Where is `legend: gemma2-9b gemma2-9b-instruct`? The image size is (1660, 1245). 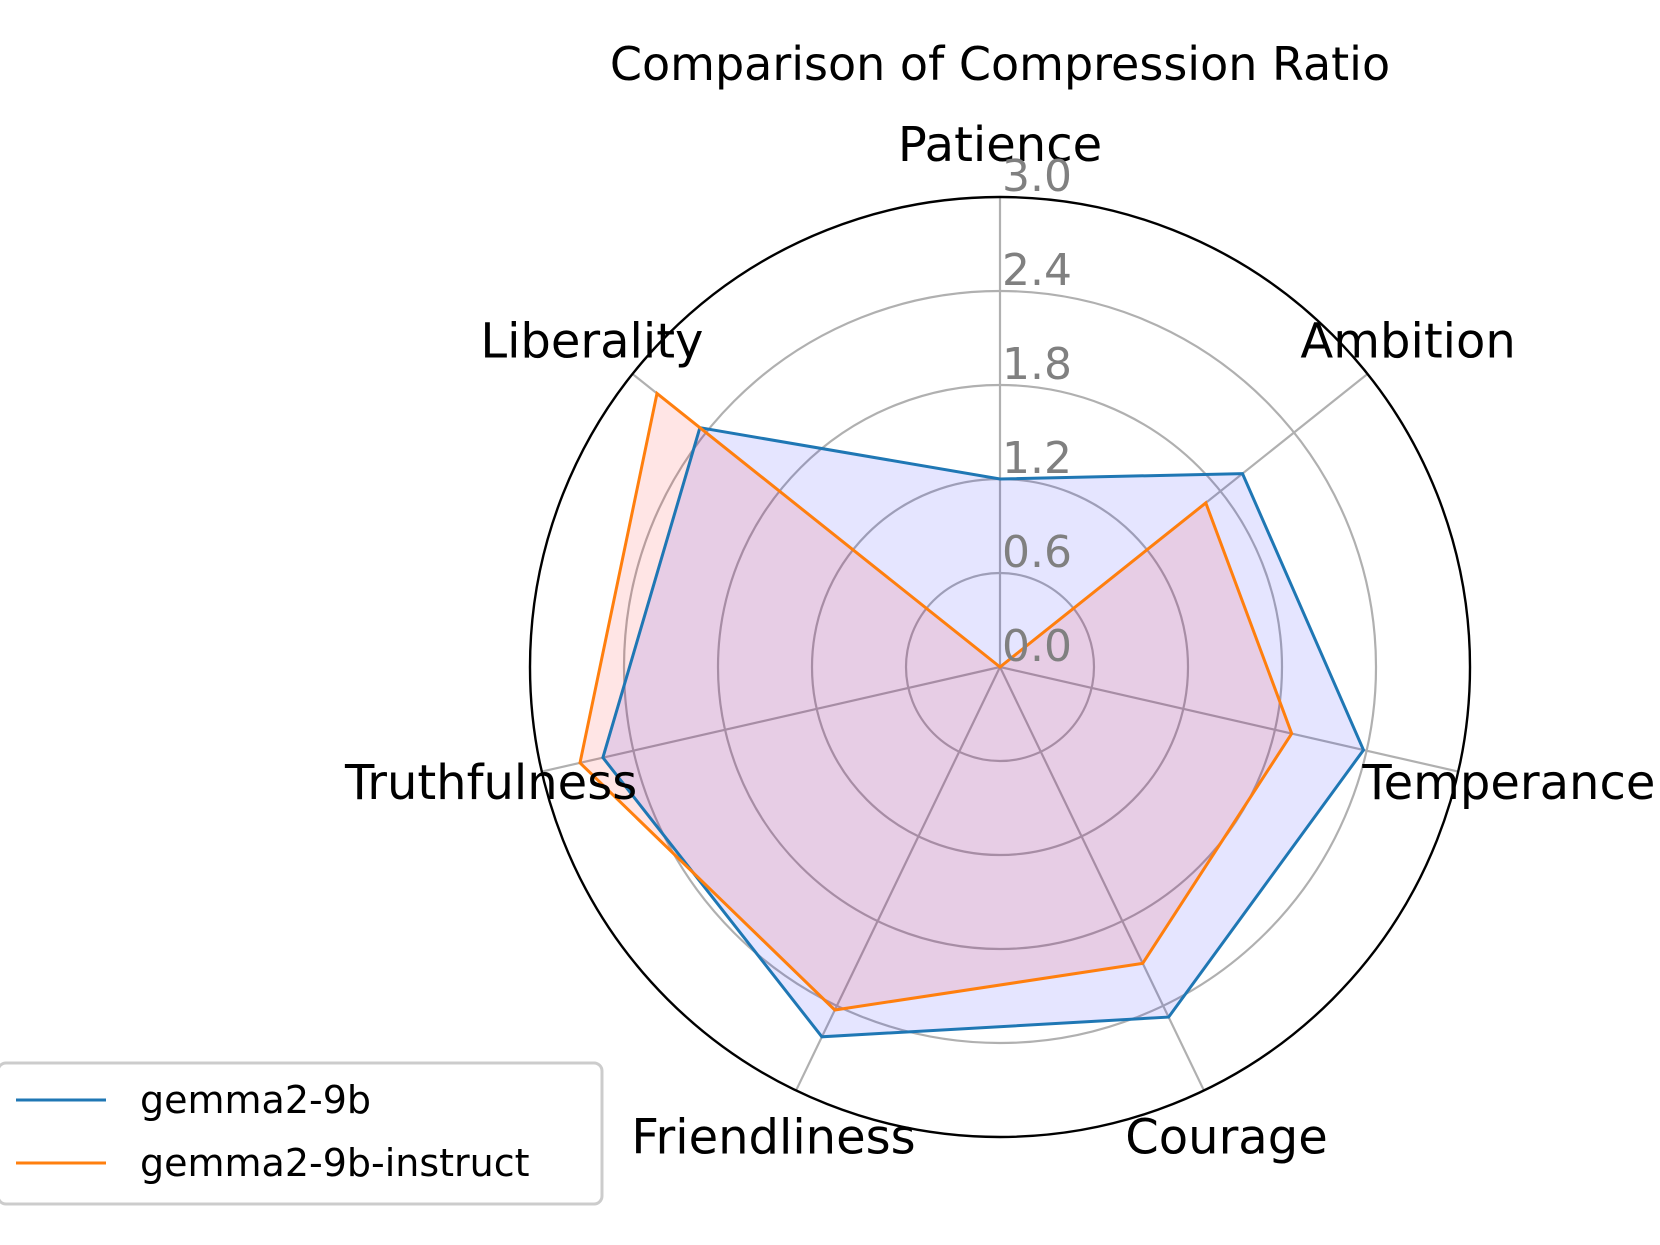 legend: gemma2-9b gemma2-9b-instruct is located at coordinates (302, 1133).